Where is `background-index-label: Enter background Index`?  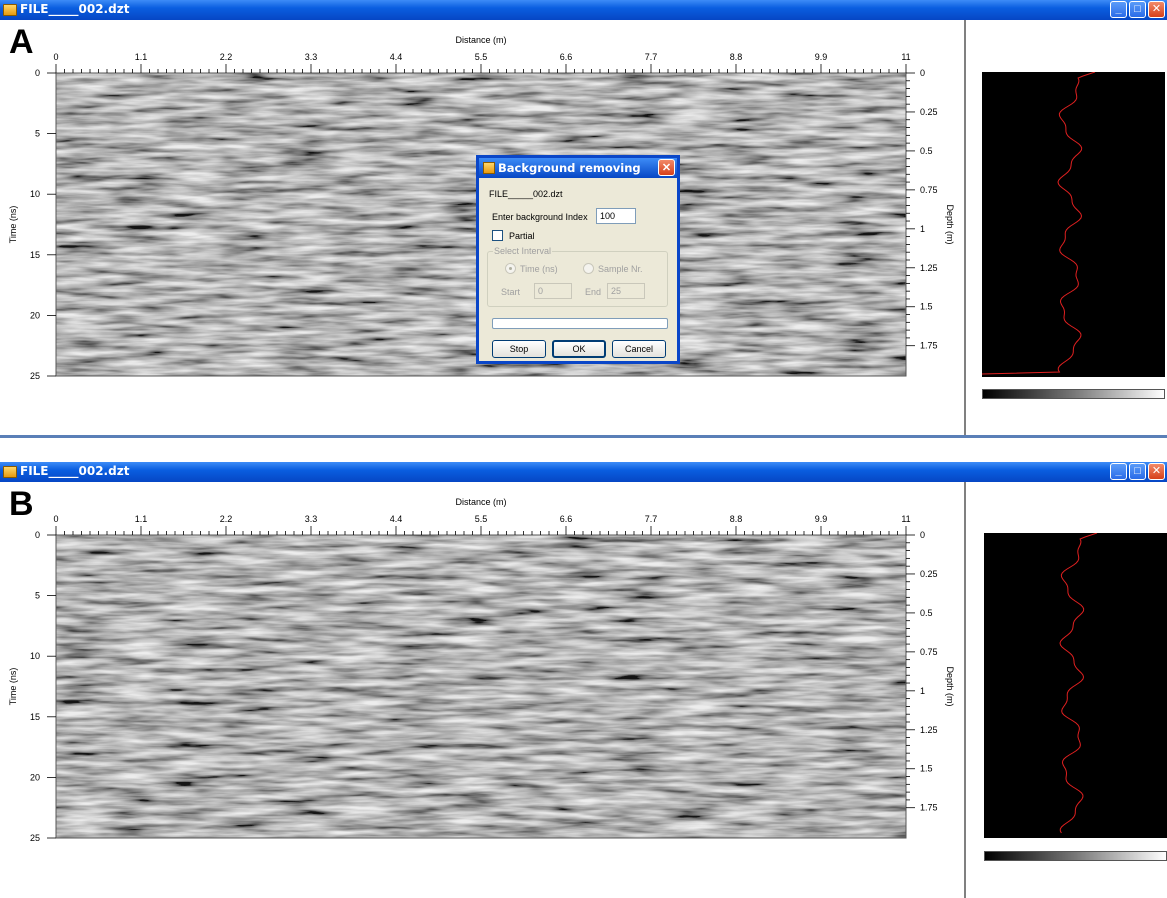
background-index-label: Enter background Index is located at coordinates (540, 217).